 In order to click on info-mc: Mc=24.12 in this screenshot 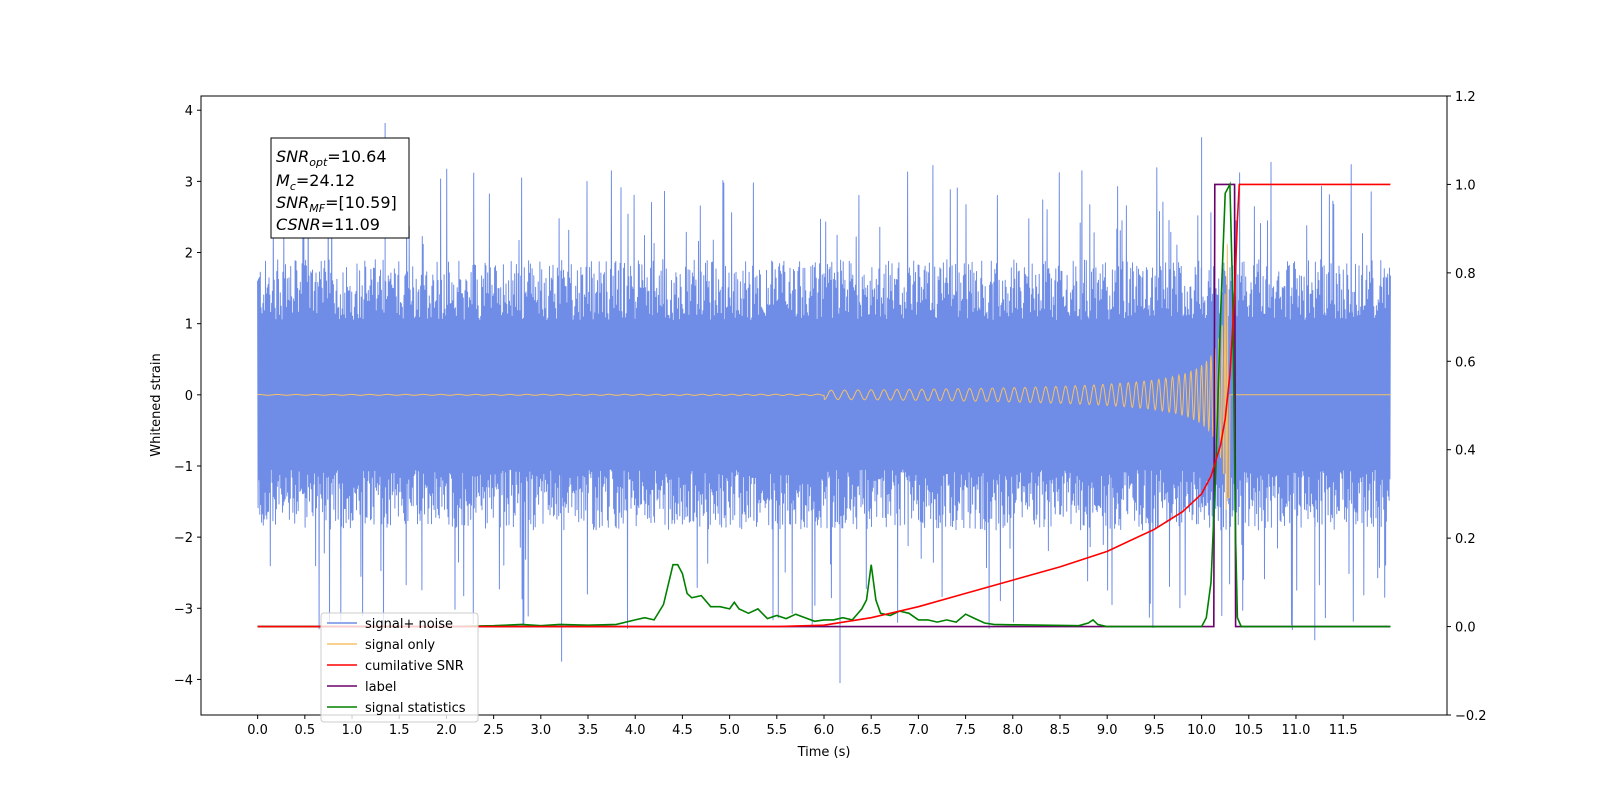, I will do `click(315, 182)`.